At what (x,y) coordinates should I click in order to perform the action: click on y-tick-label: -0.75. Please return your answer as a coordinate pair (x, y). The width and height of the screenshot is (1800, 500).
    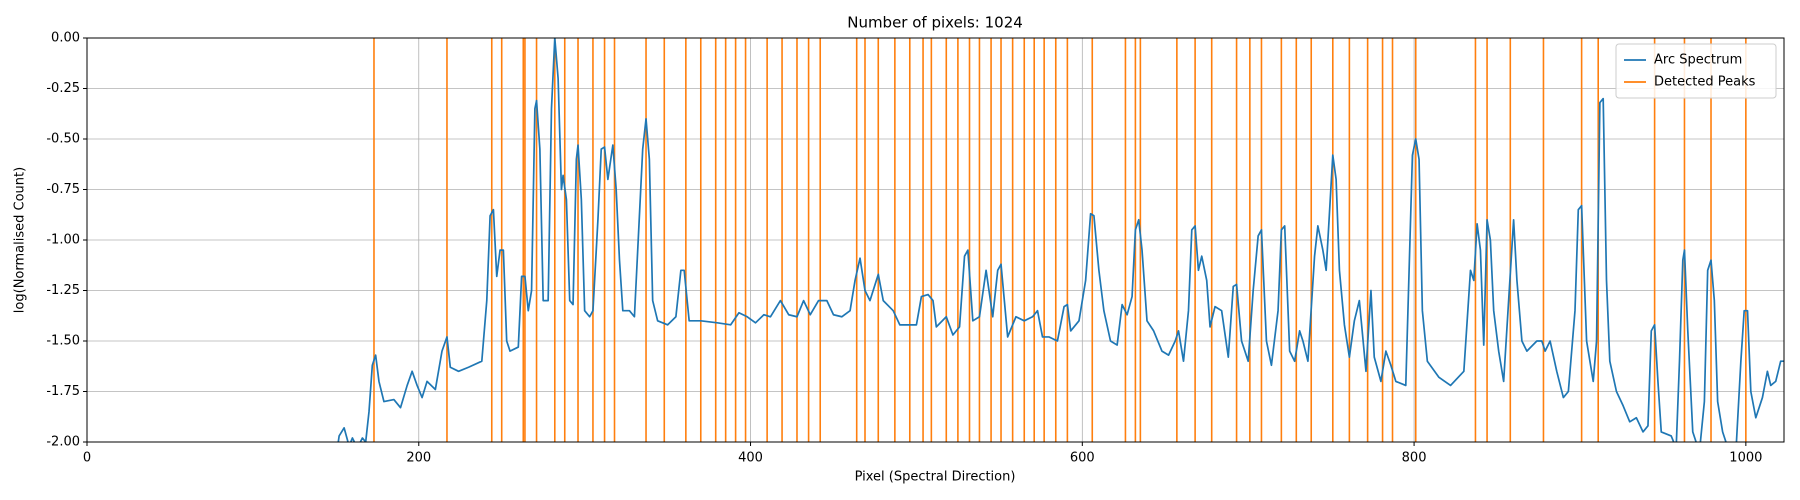
    Looking at the image, I should click on (63, 189).